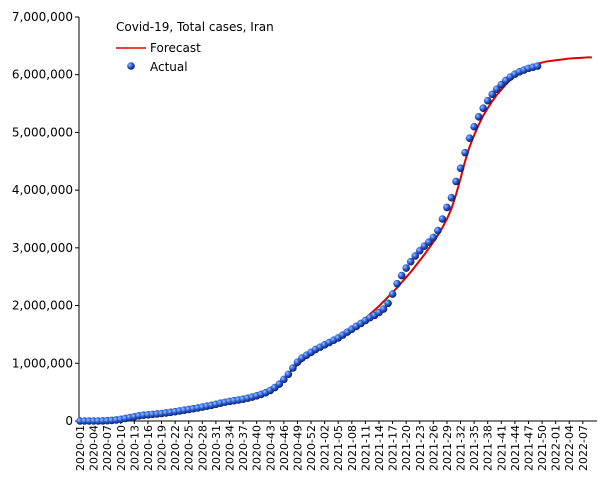 The width and height of the screenshot is (605, 480). Describe the element at coordinates (311, 448) in the screenshot. I see `x-tick-label: 2020-52` at that location.